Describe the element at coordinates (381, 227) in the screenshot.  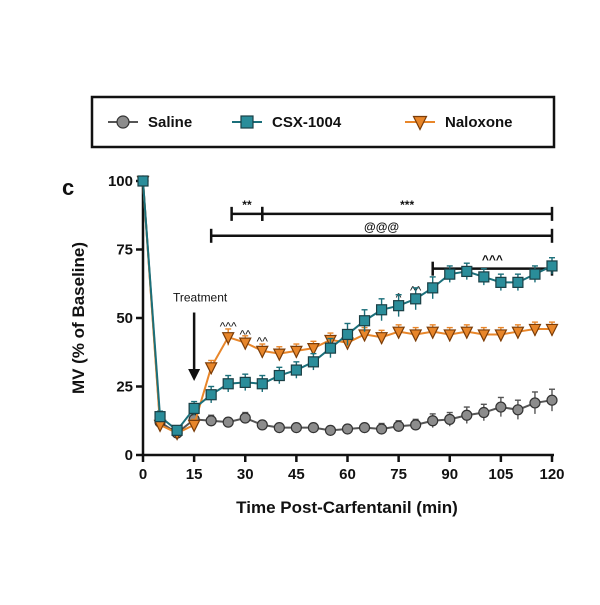
I see `significance-label: @@@` at that location.